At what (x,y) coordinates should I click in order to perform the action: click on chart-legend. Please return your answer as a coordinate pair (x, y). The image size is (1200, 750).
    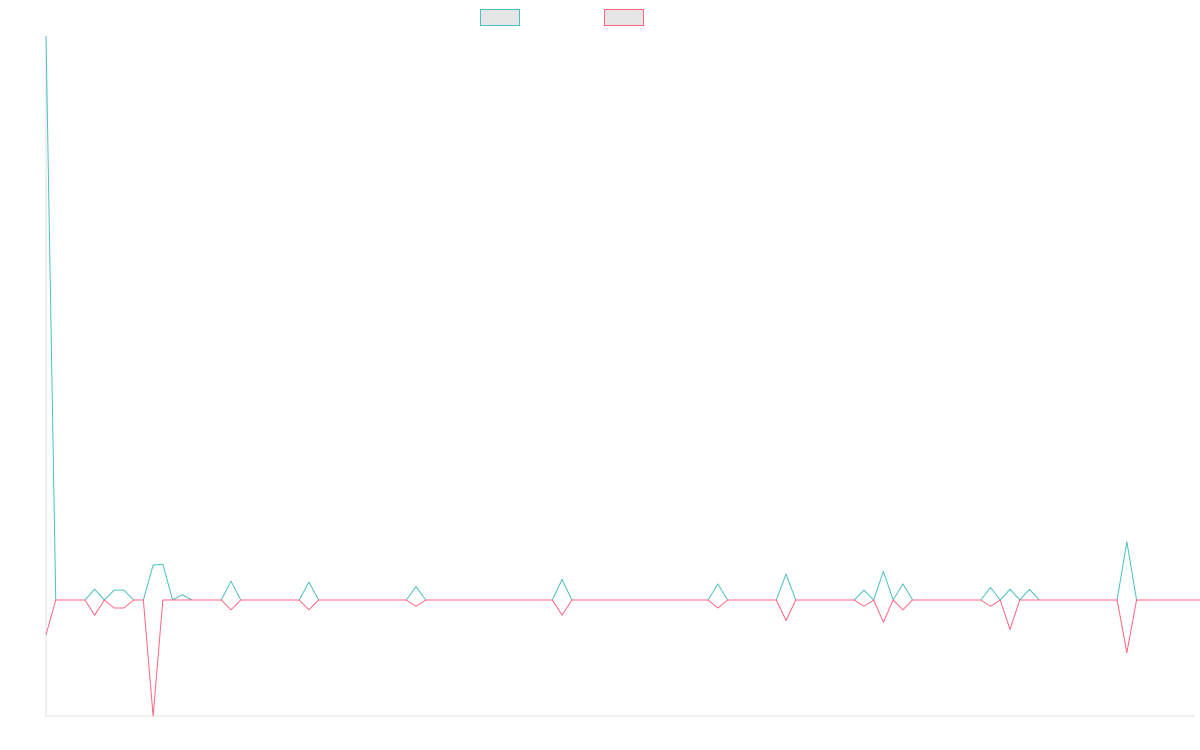
    Looking at the image, I should click on (600, 18).